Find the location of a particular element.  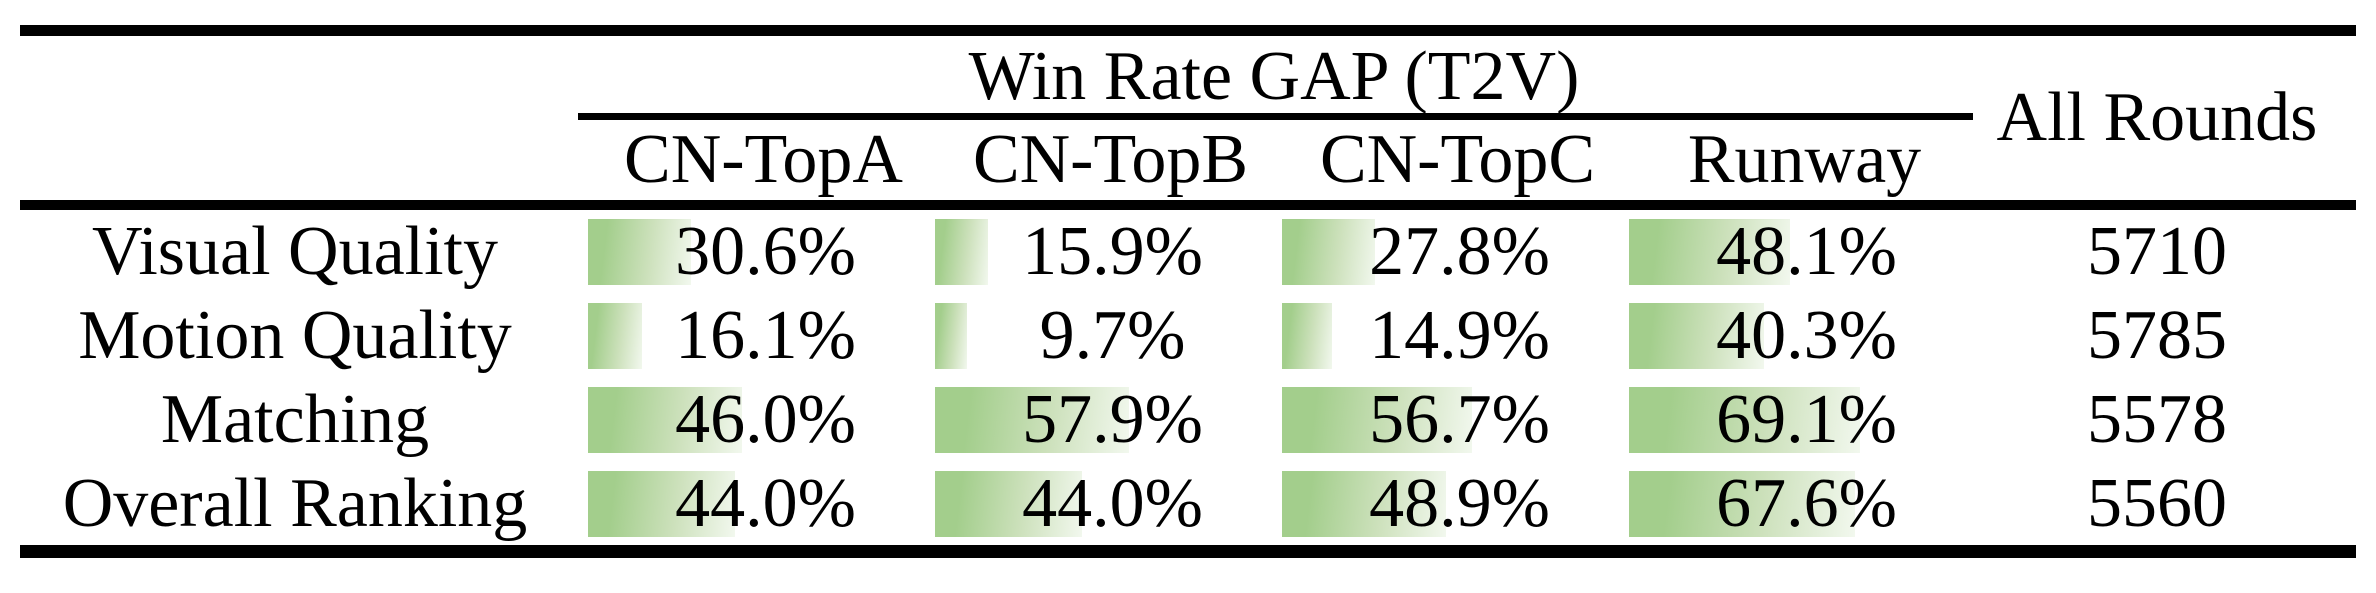

column-header-cn-topa: CN-TopA is located at coordinates (763, 159).